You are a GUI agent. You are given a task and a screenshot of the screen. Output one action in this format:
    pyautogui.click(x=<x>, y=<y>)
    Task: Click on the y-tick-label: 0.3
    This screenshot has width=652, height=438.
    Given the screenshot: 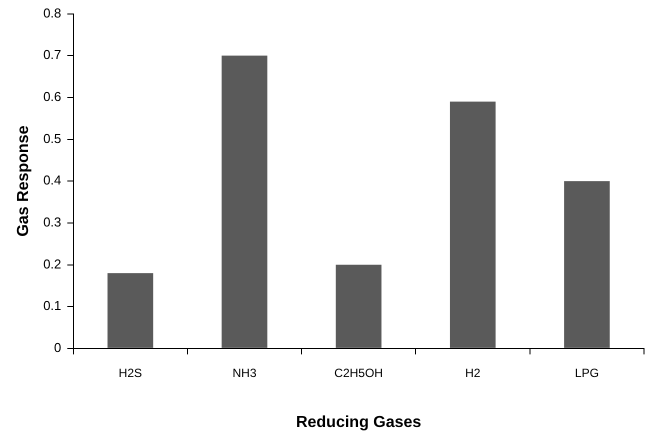 What is the action you would take?
    pyautogui.click(x=52, y=222)
    